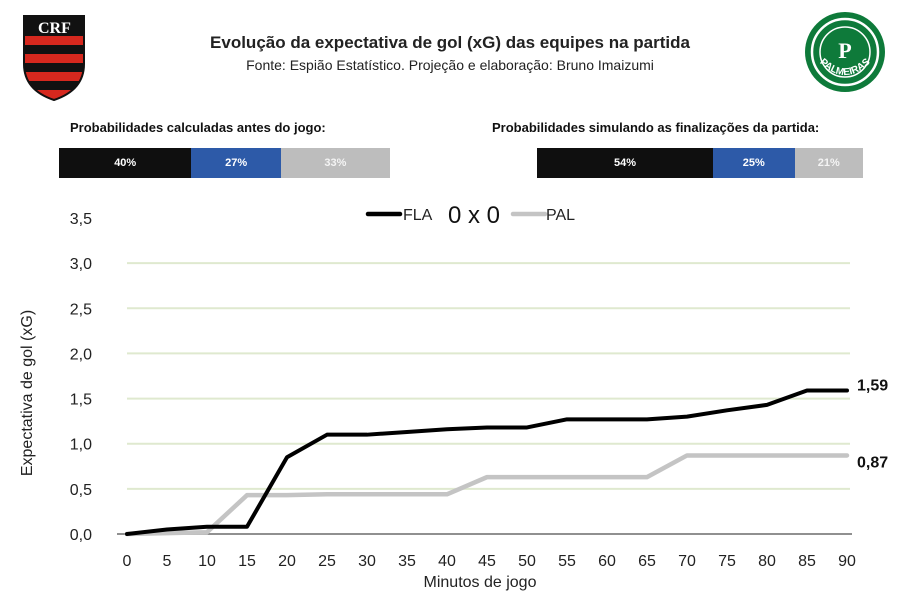 This screenshot has height=600, width=900. What do you see at coordinates (487, 495) in the screenshot?
I see `series-line-pal` at bounding box center [487, 495].